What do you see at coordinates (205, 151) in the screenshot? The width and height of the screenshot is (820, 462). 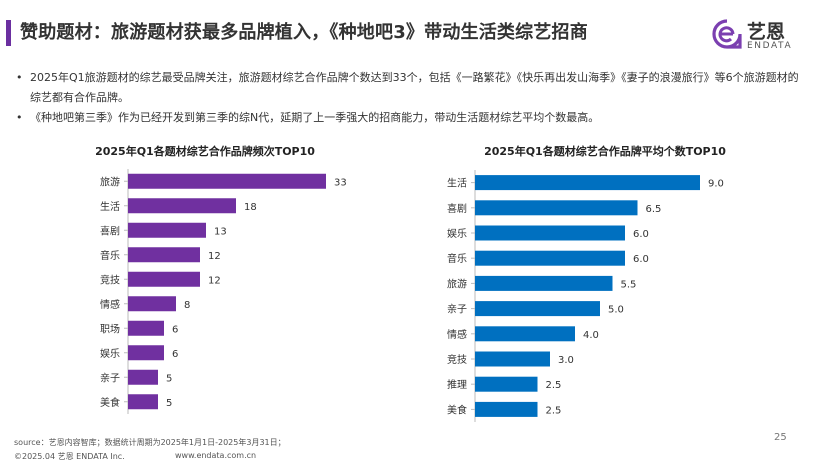 I see `chart-title: 2025年Q1各题材综艺合作品牌频次TOP10` at bounding box center [205, 151].